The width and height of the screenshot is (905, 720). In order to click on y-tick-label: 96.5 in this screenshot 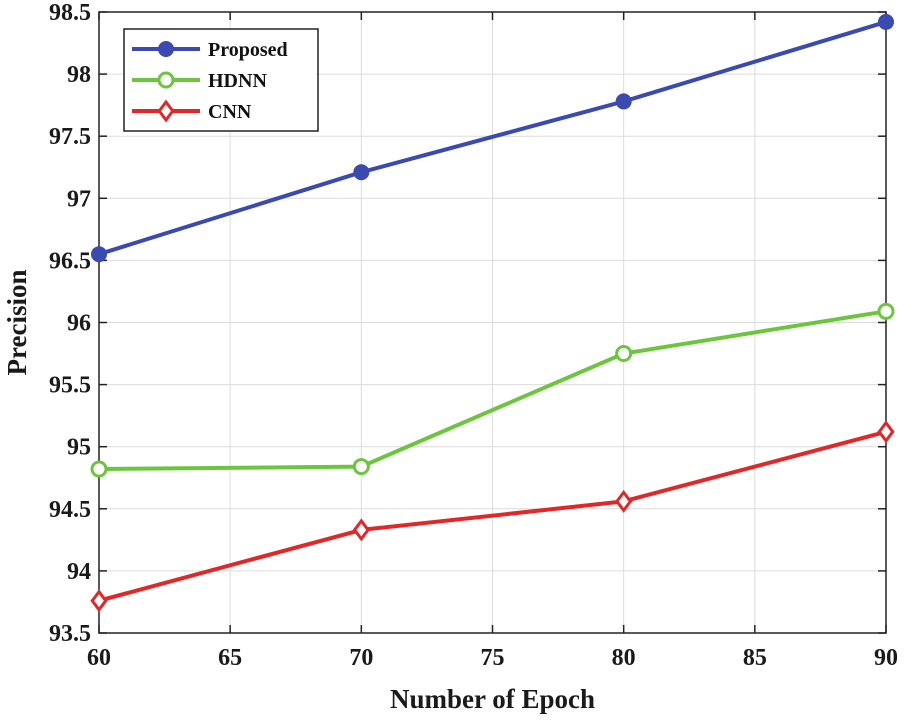, I will do `click(70, 261)`.